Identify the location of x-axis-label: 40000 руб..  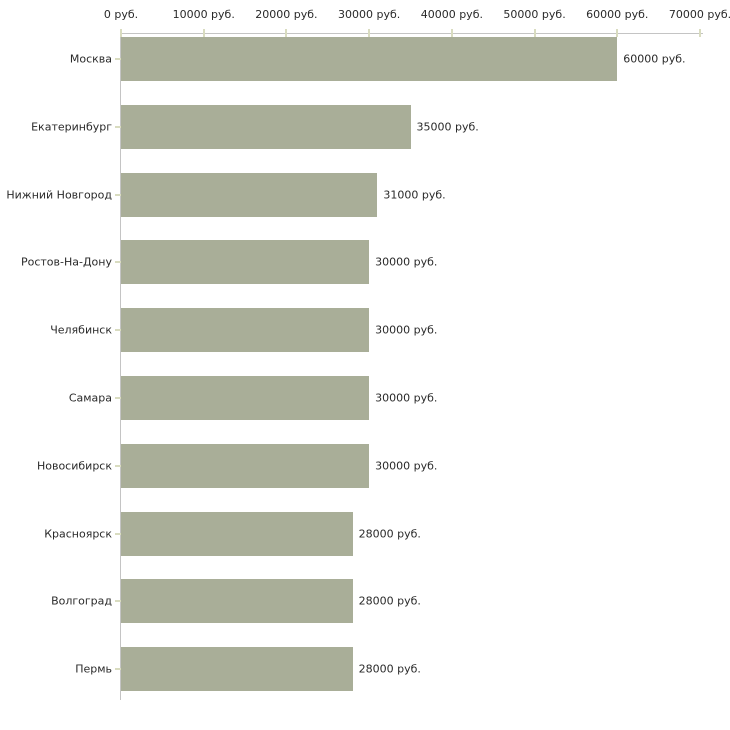
(451, 14).